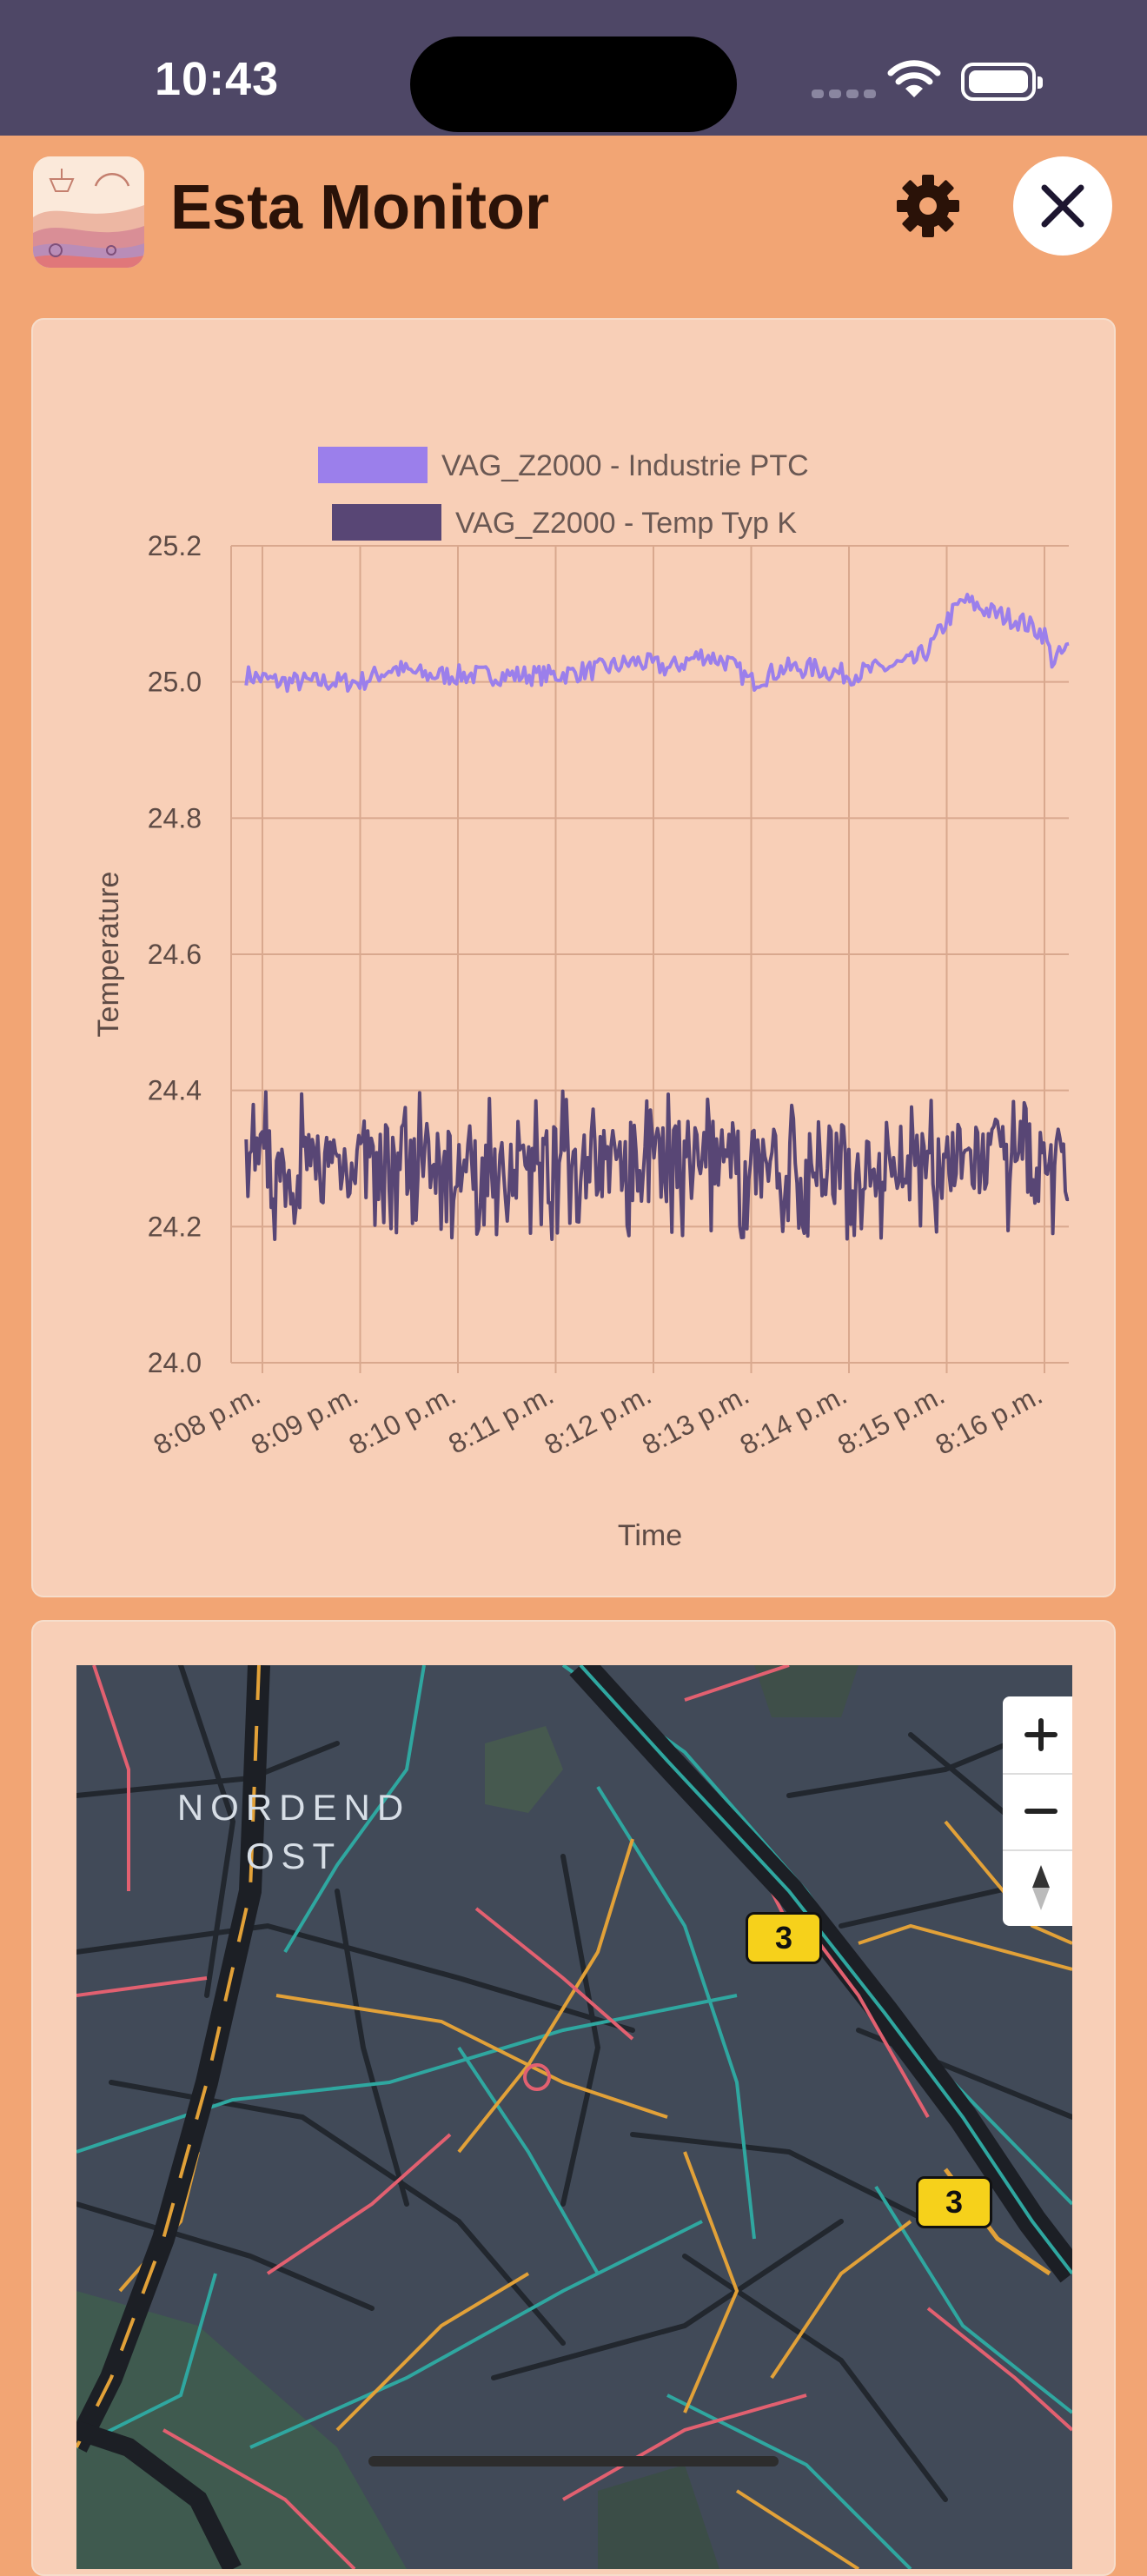  I want to click on map-controls, so click(1037, 1811).